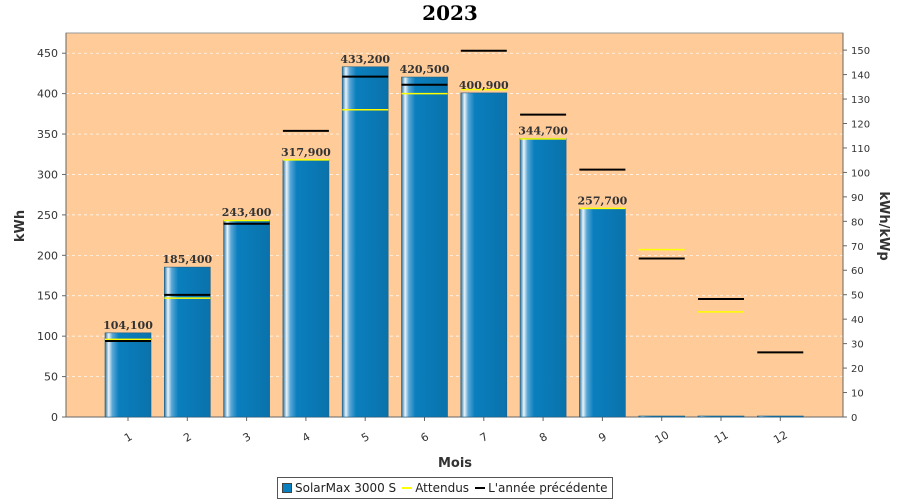  I want to click on data-label: 243,400, so click(247, 212).